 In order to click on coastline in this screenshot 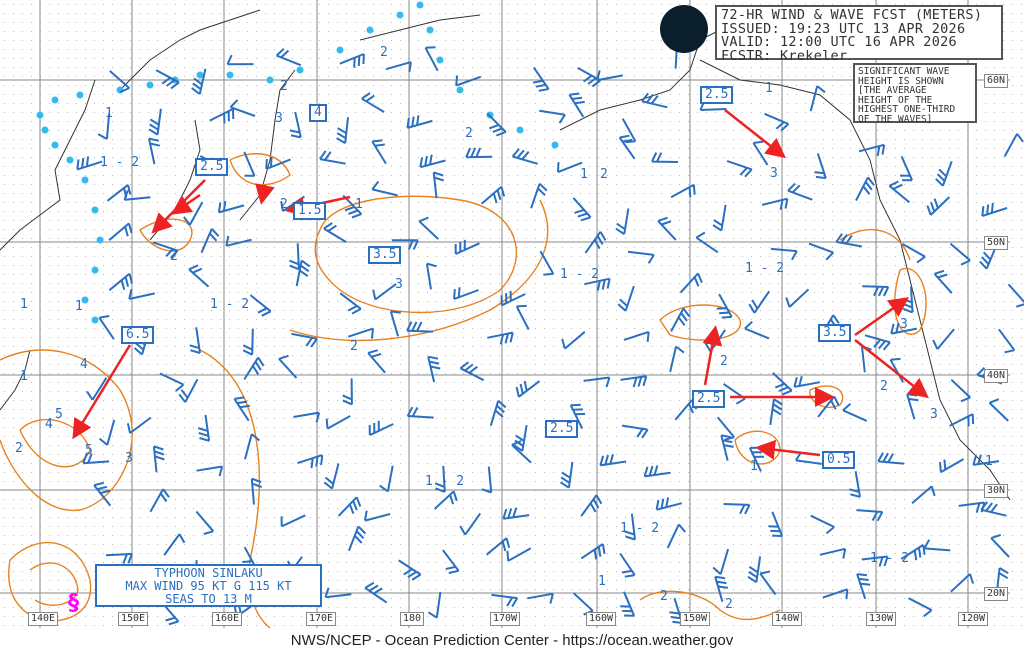, I will do `click(48, 165)`.